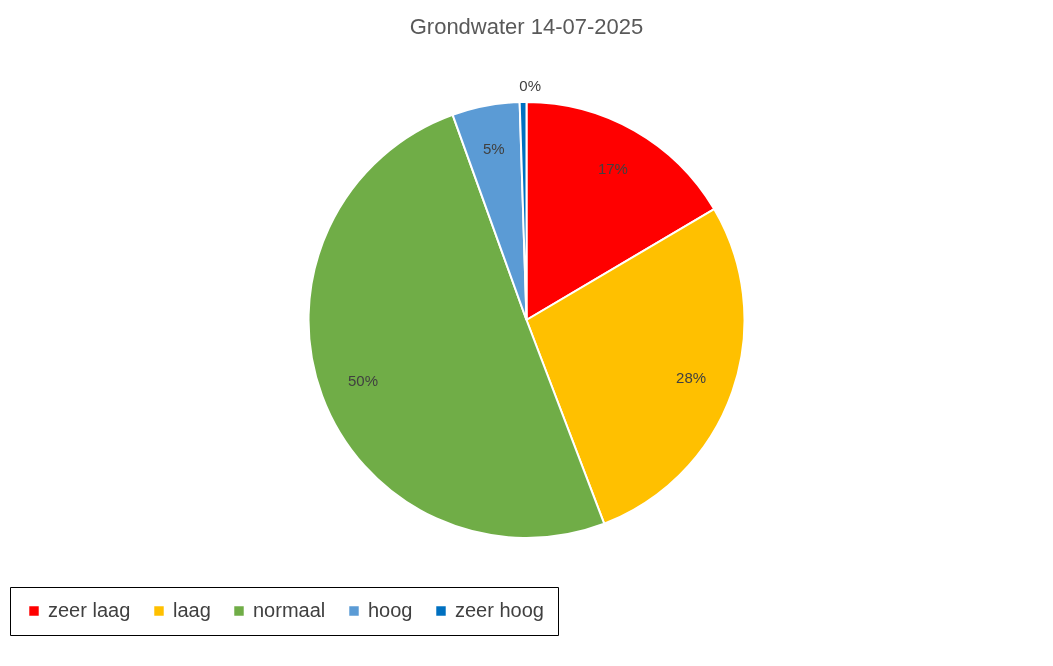 Image resolution: width=1053 pixels, height=666 pixels. What do you see at coordinates (493, 148) in the screenshot?
I see `data-label: 5%` at bounding box center [493, 148].